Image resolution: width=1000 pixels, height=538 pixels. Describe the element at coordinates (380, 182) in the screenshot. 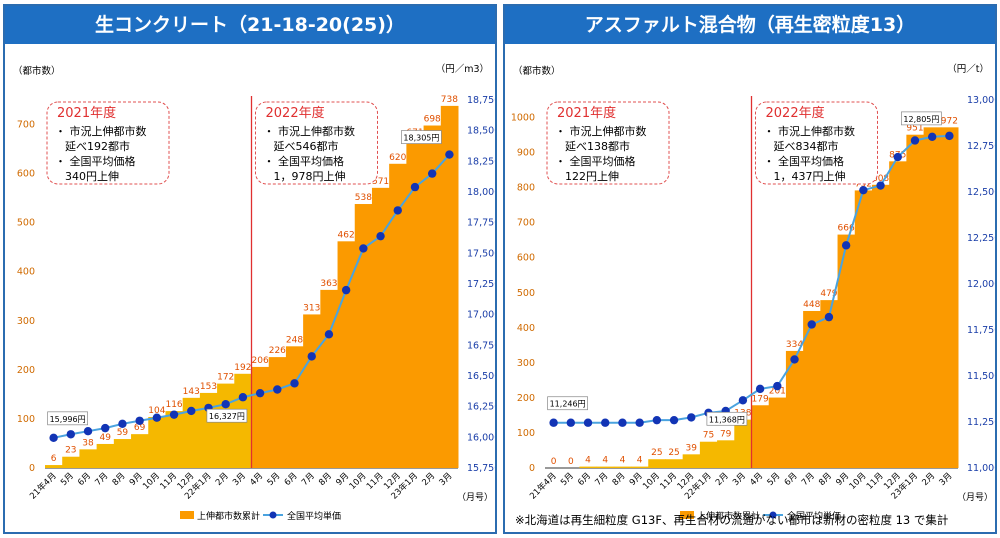

I see `bar-value-label: 571` at that location.